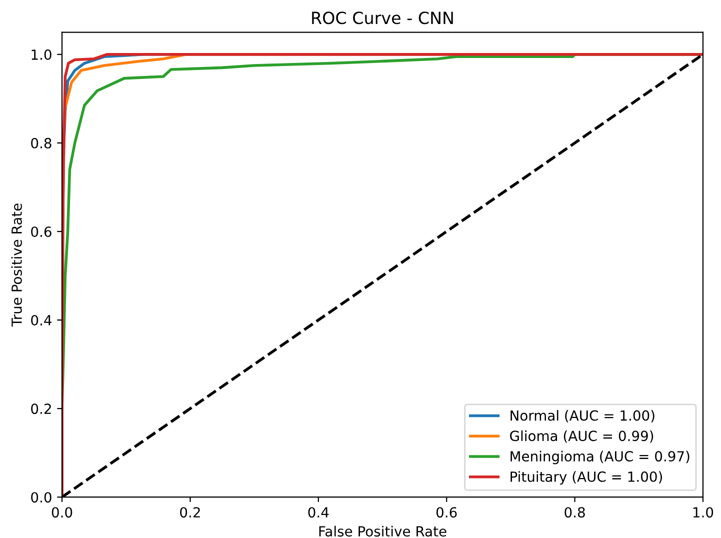 Image resolution: width=721 pixels, height=538 pixels. I want to click on y-tick-label: 0.0, so click(41, 497).